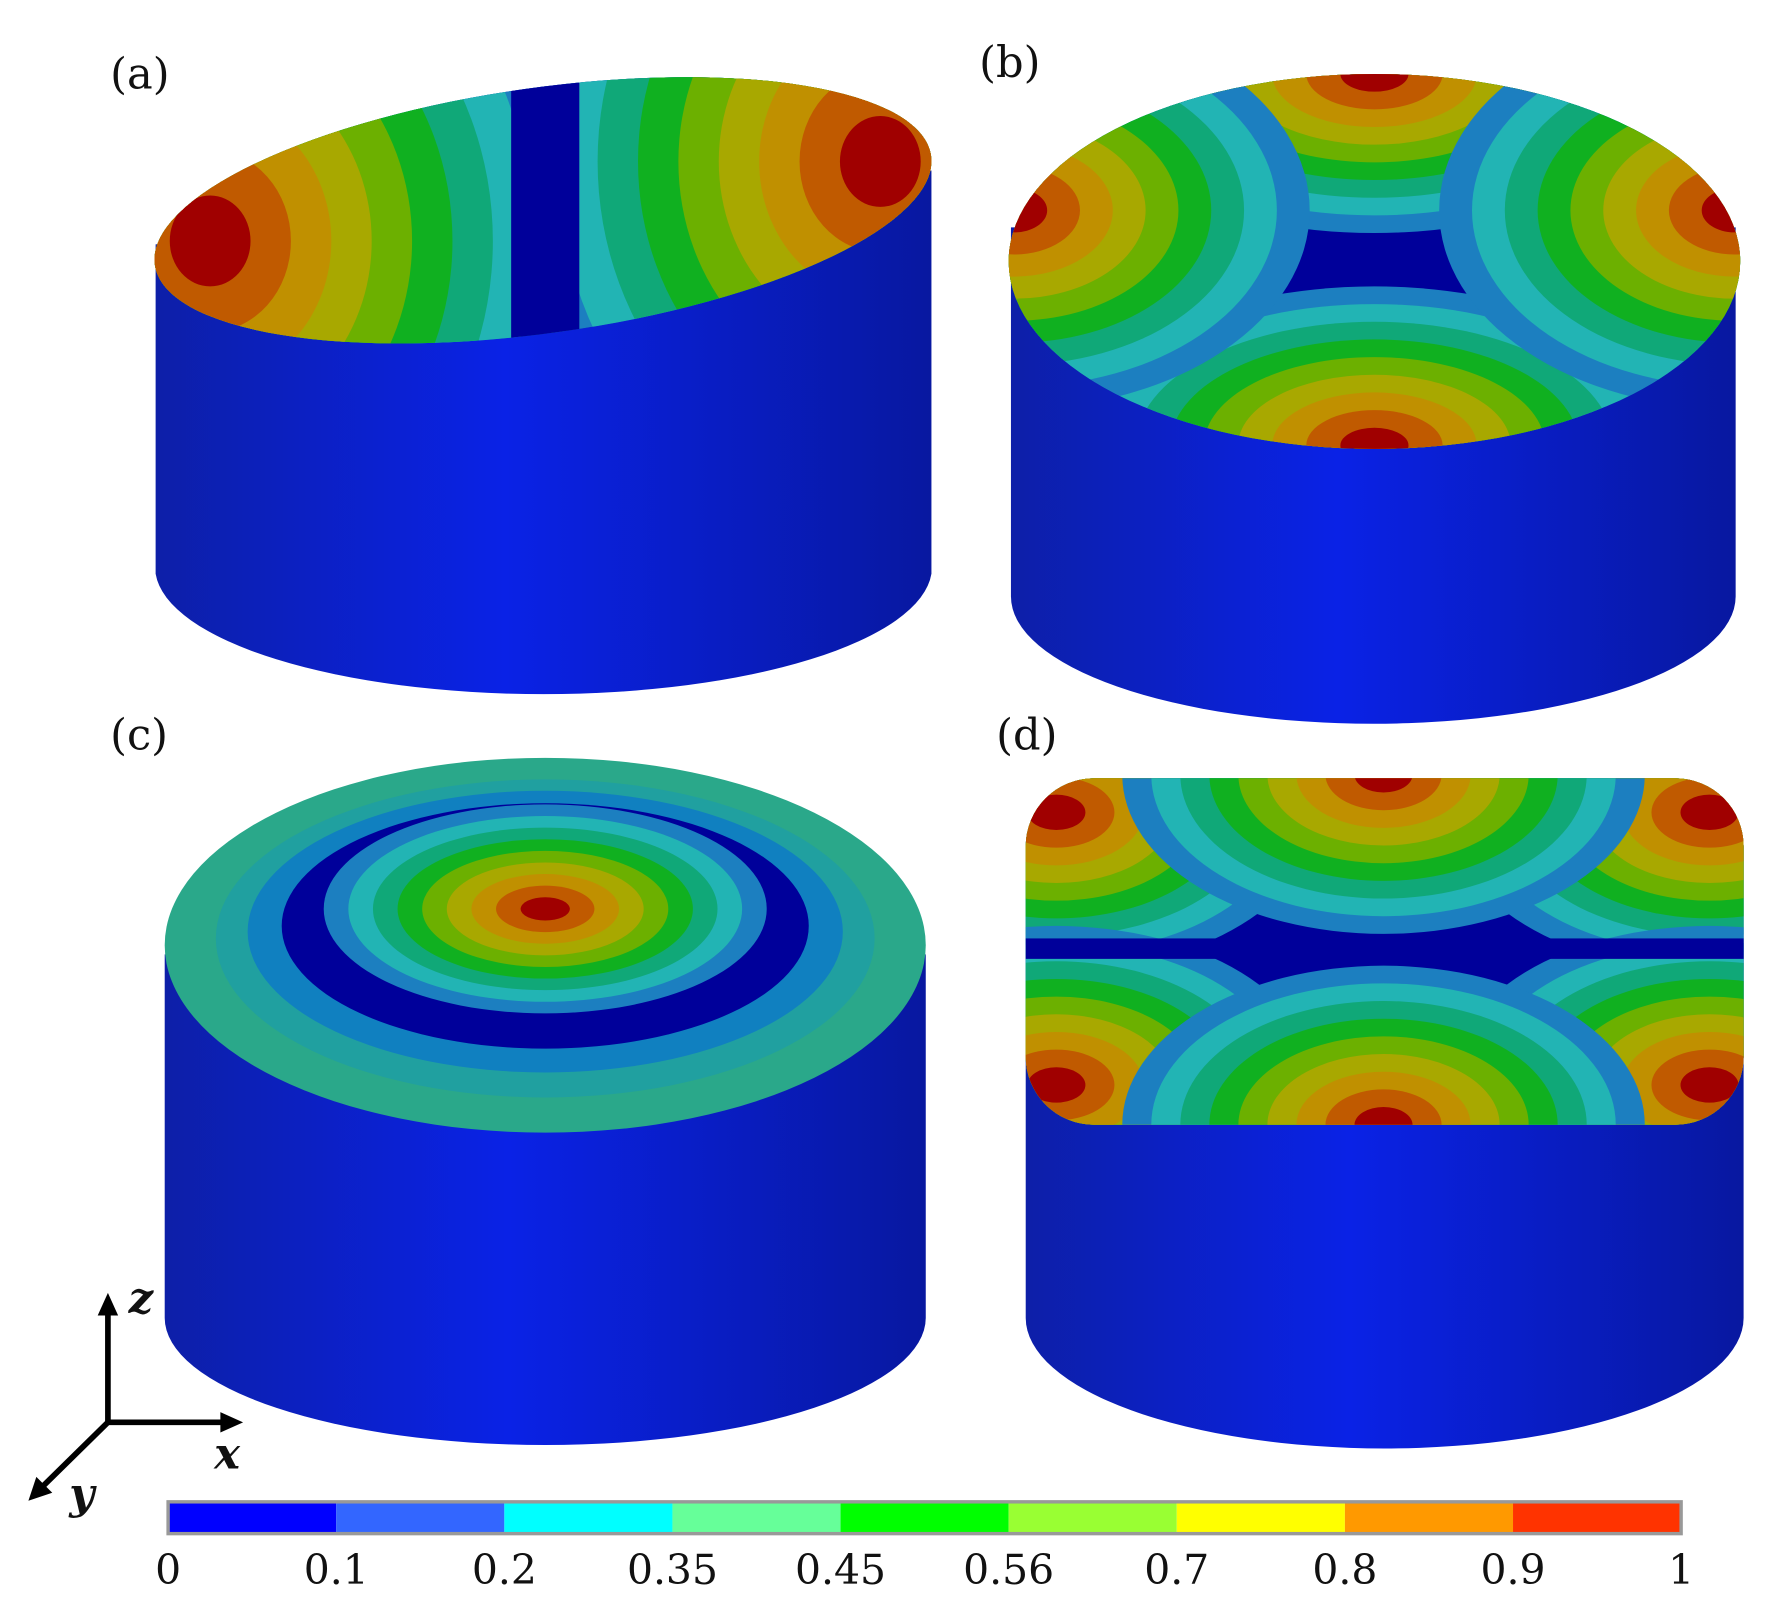  Describe the element at coordinates (168, 1570) in the screenshot. I see `colorbar-label: 0` at that location.